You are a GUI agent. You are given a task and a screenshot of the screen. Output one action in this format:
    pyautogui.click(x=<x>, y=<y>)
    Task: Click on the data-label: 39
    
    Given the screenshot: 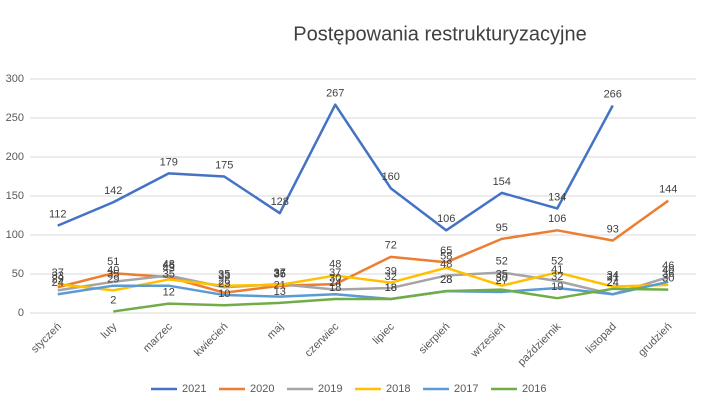 What is the action you would take?
    pyautogui.click(x=391, y=271)
    